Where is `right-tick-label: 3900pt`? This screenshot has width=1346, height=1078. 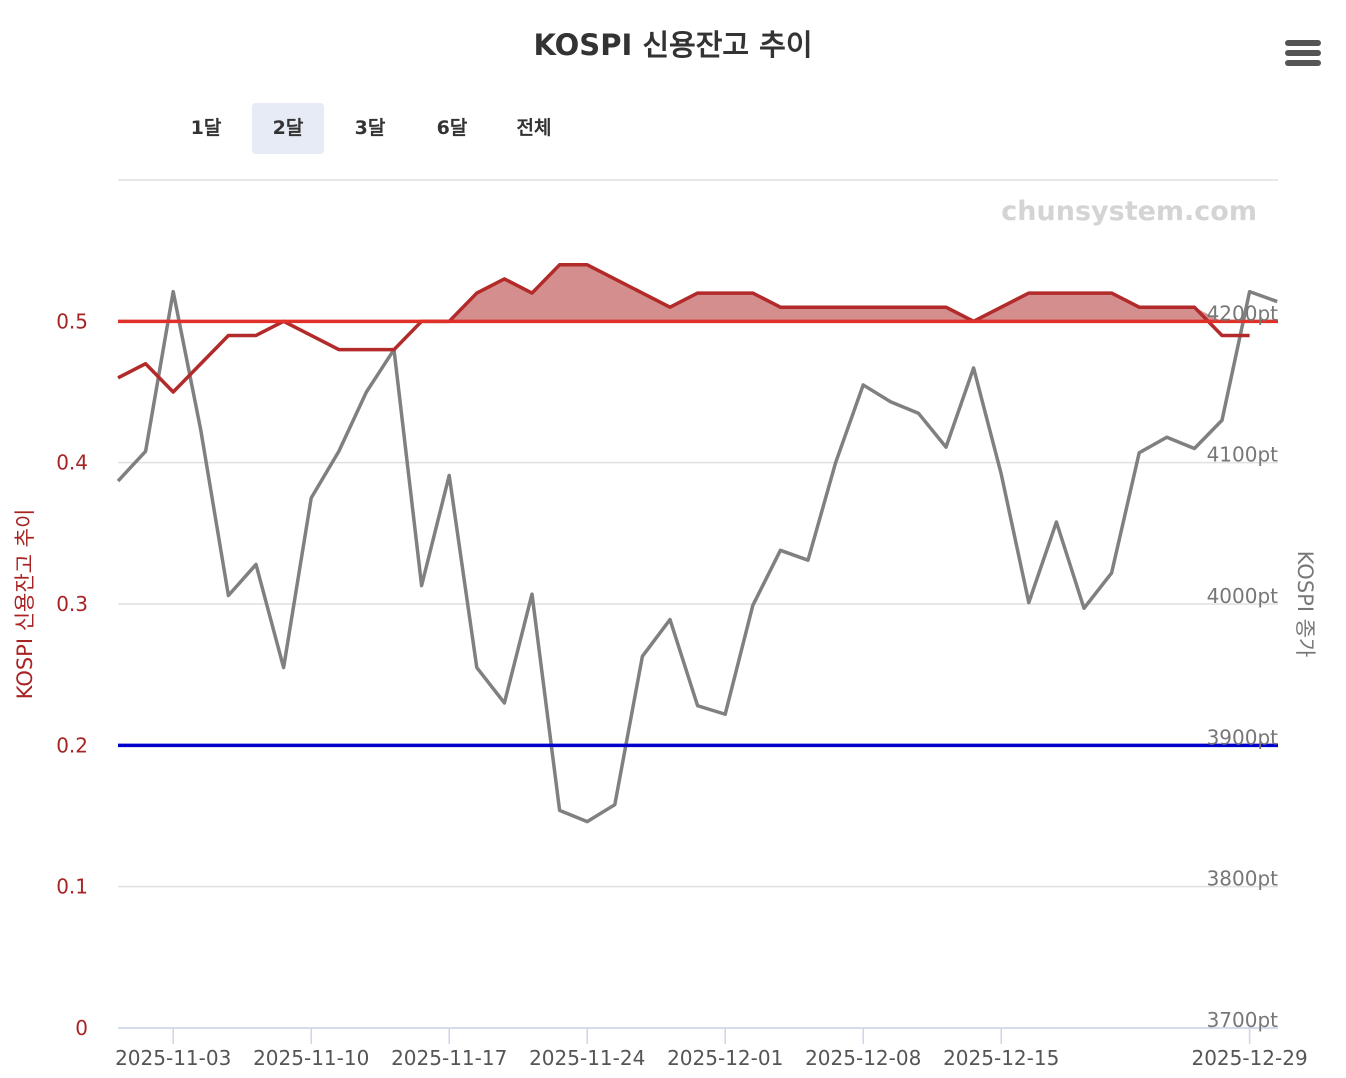 right-tick-label: 3900pt is located at coordinates (1243, 737).